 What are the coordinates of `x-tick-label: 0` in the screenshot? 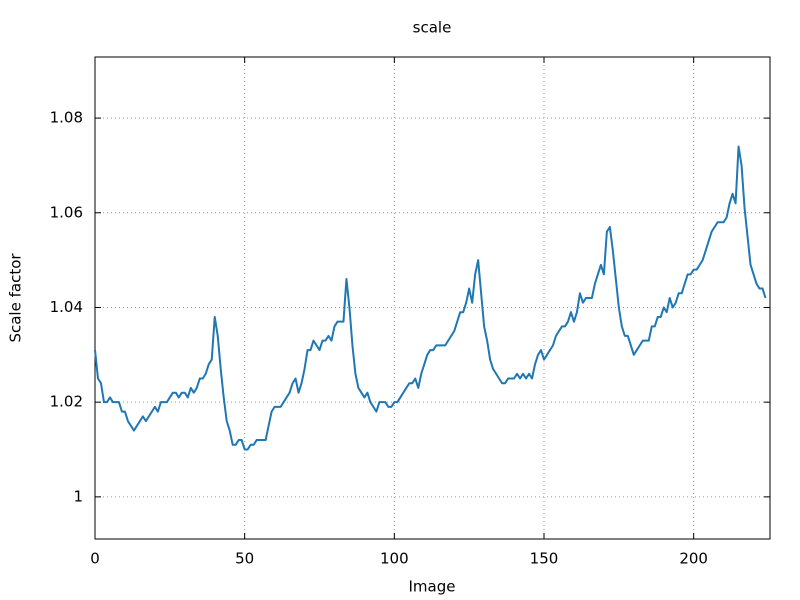 It's located at (95, 559).